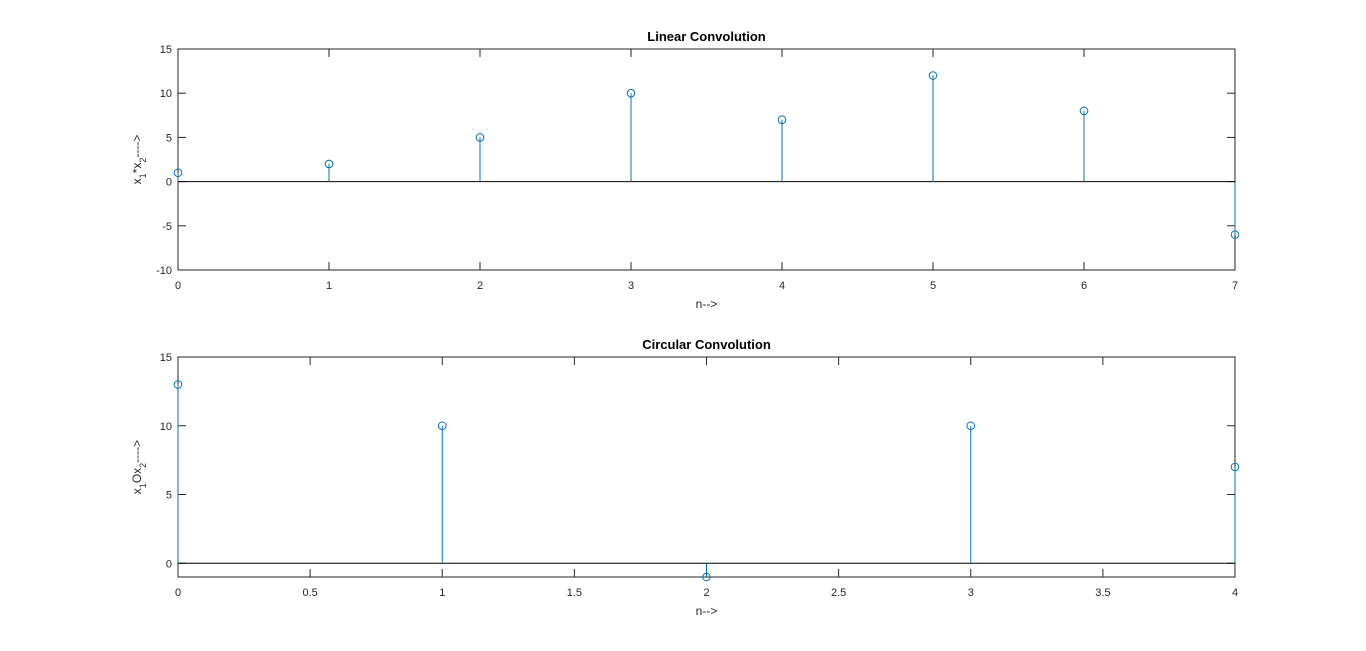 The width and height of the screenshot is (1366, 651). What do you see at coordinates (706, 36) in the screenshot?
I see `plot-title: Linear Convolution` at bounding box center [706, 36].